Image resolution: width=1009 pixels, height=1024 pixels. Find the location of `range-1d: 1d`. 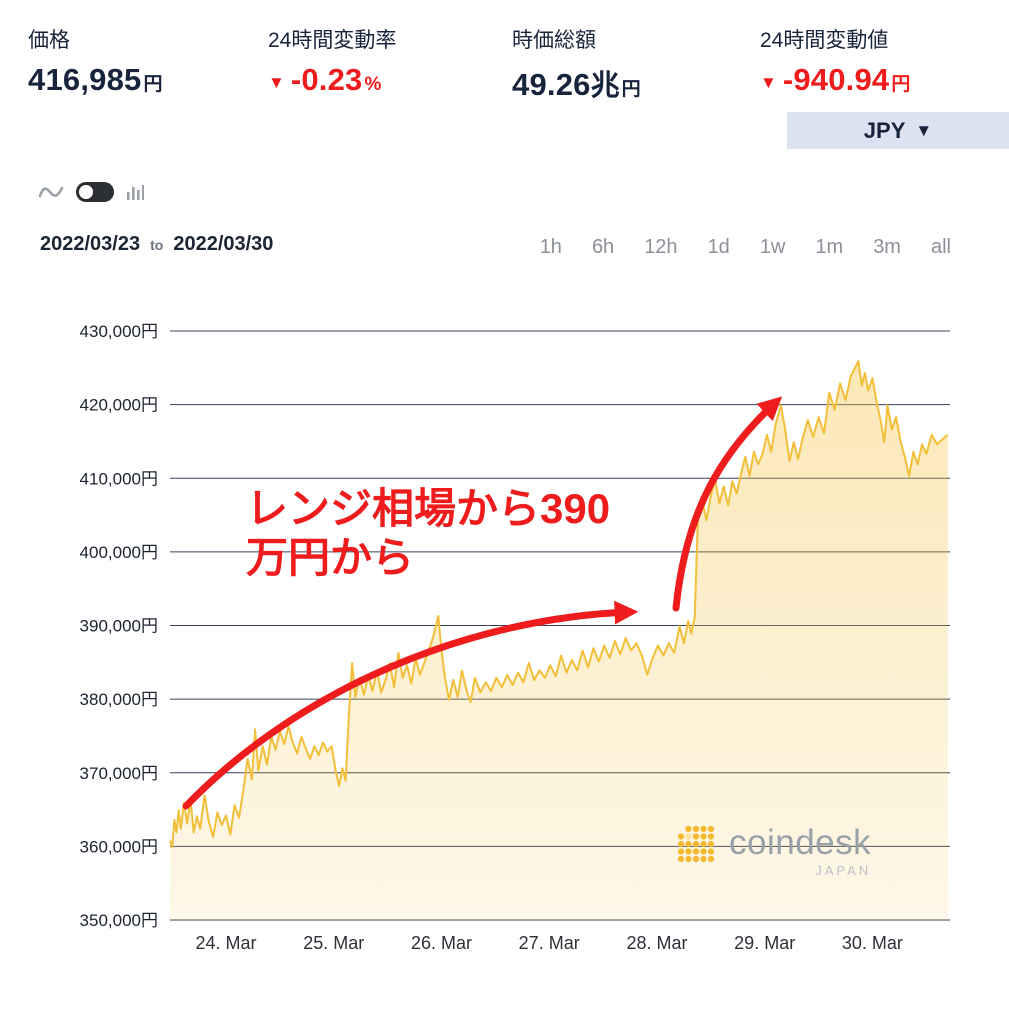

range-1d: 1d is located at coordinates (718, 247).